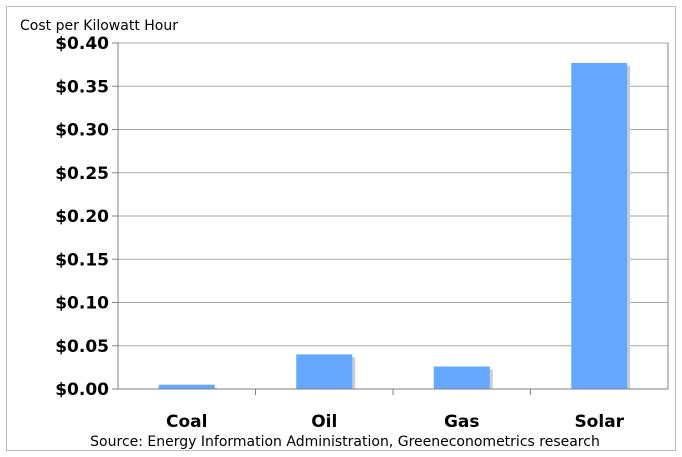 The width and height of the screenshot is (682, 457). Describe the element at coordinates (99, 26) in the screenshot. I see `y-axis-title: Cost per Kilowatt Hour` at that location.